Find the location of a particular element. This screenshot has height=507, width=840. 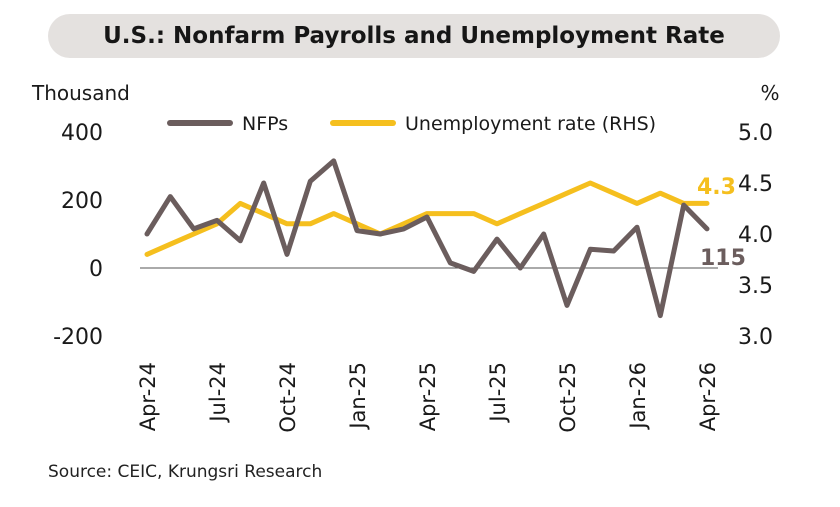

legend-label: NFPs is located at coordinates (265, 124).